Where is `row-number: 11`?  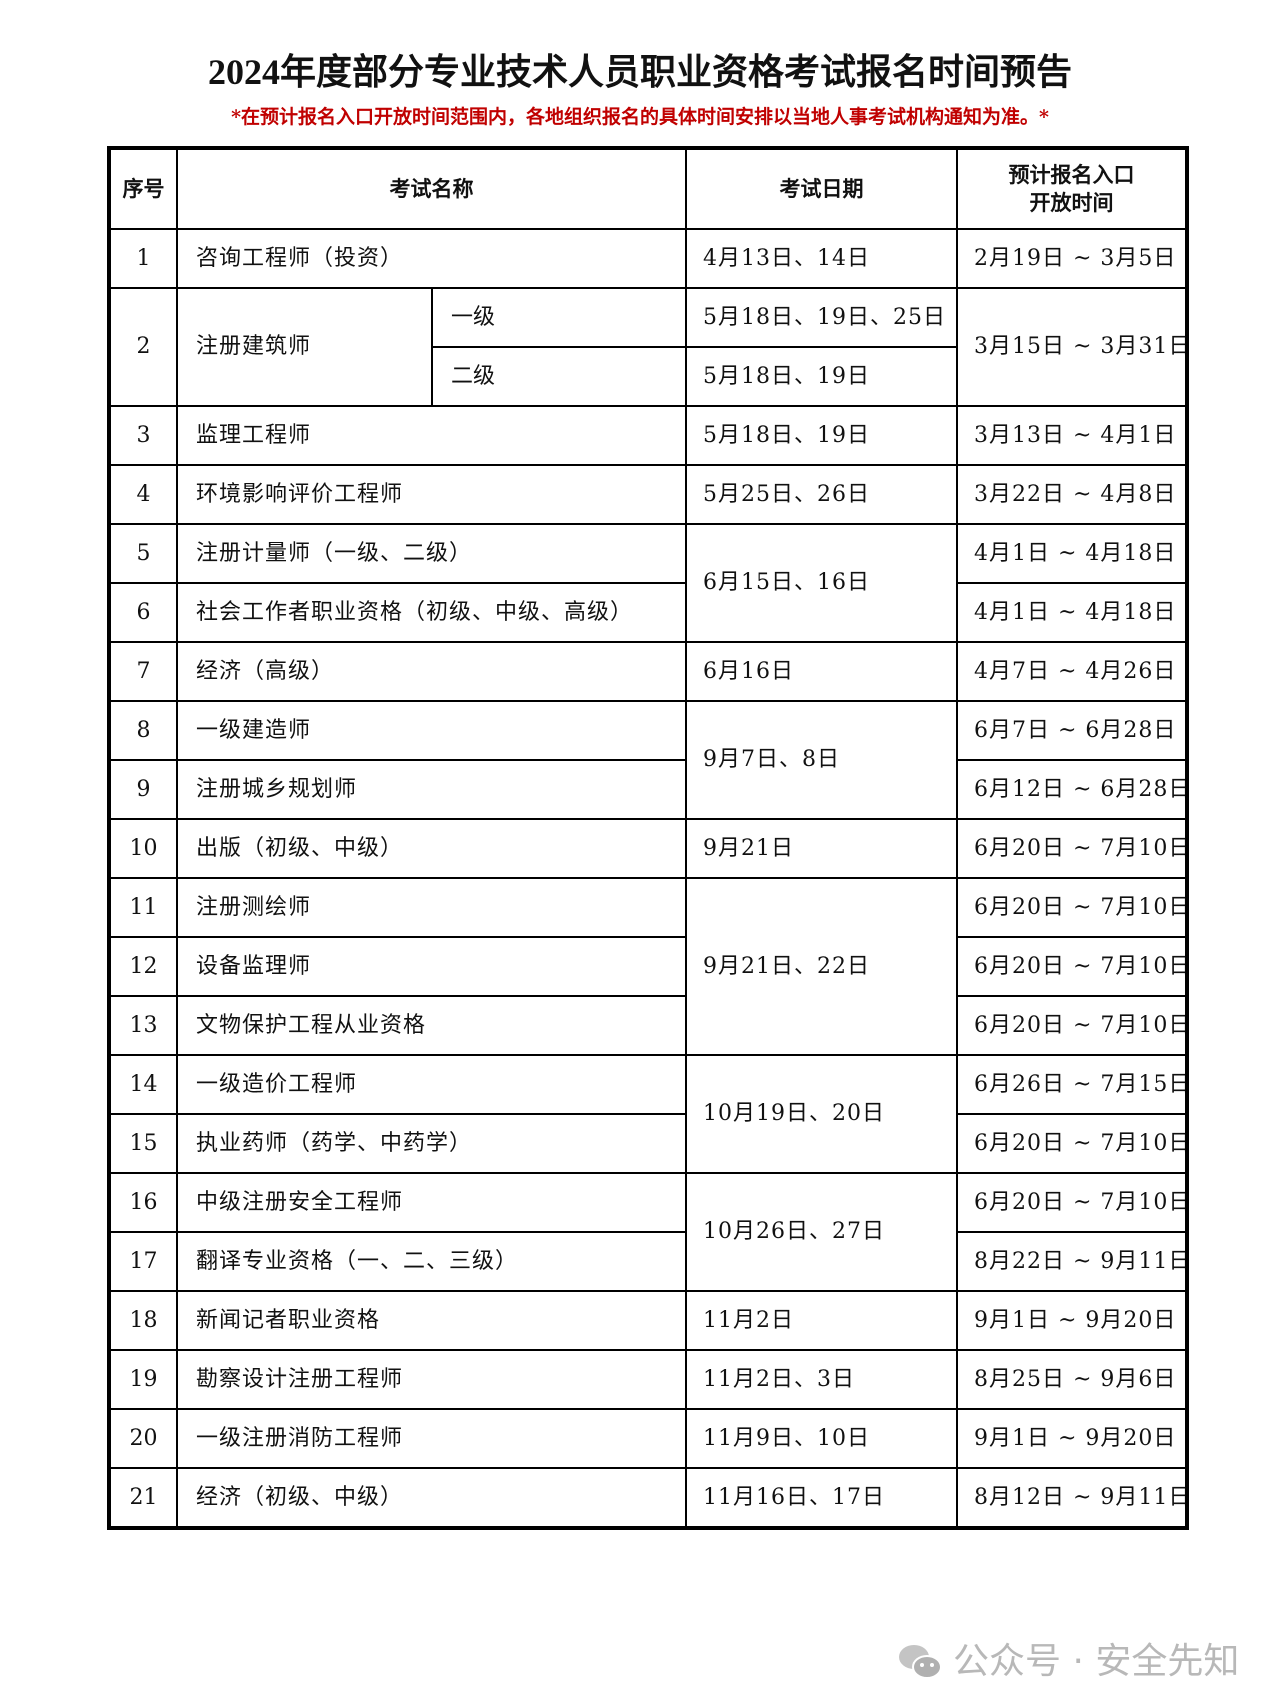
row-number: 11 is located at coordinates (143, 907).